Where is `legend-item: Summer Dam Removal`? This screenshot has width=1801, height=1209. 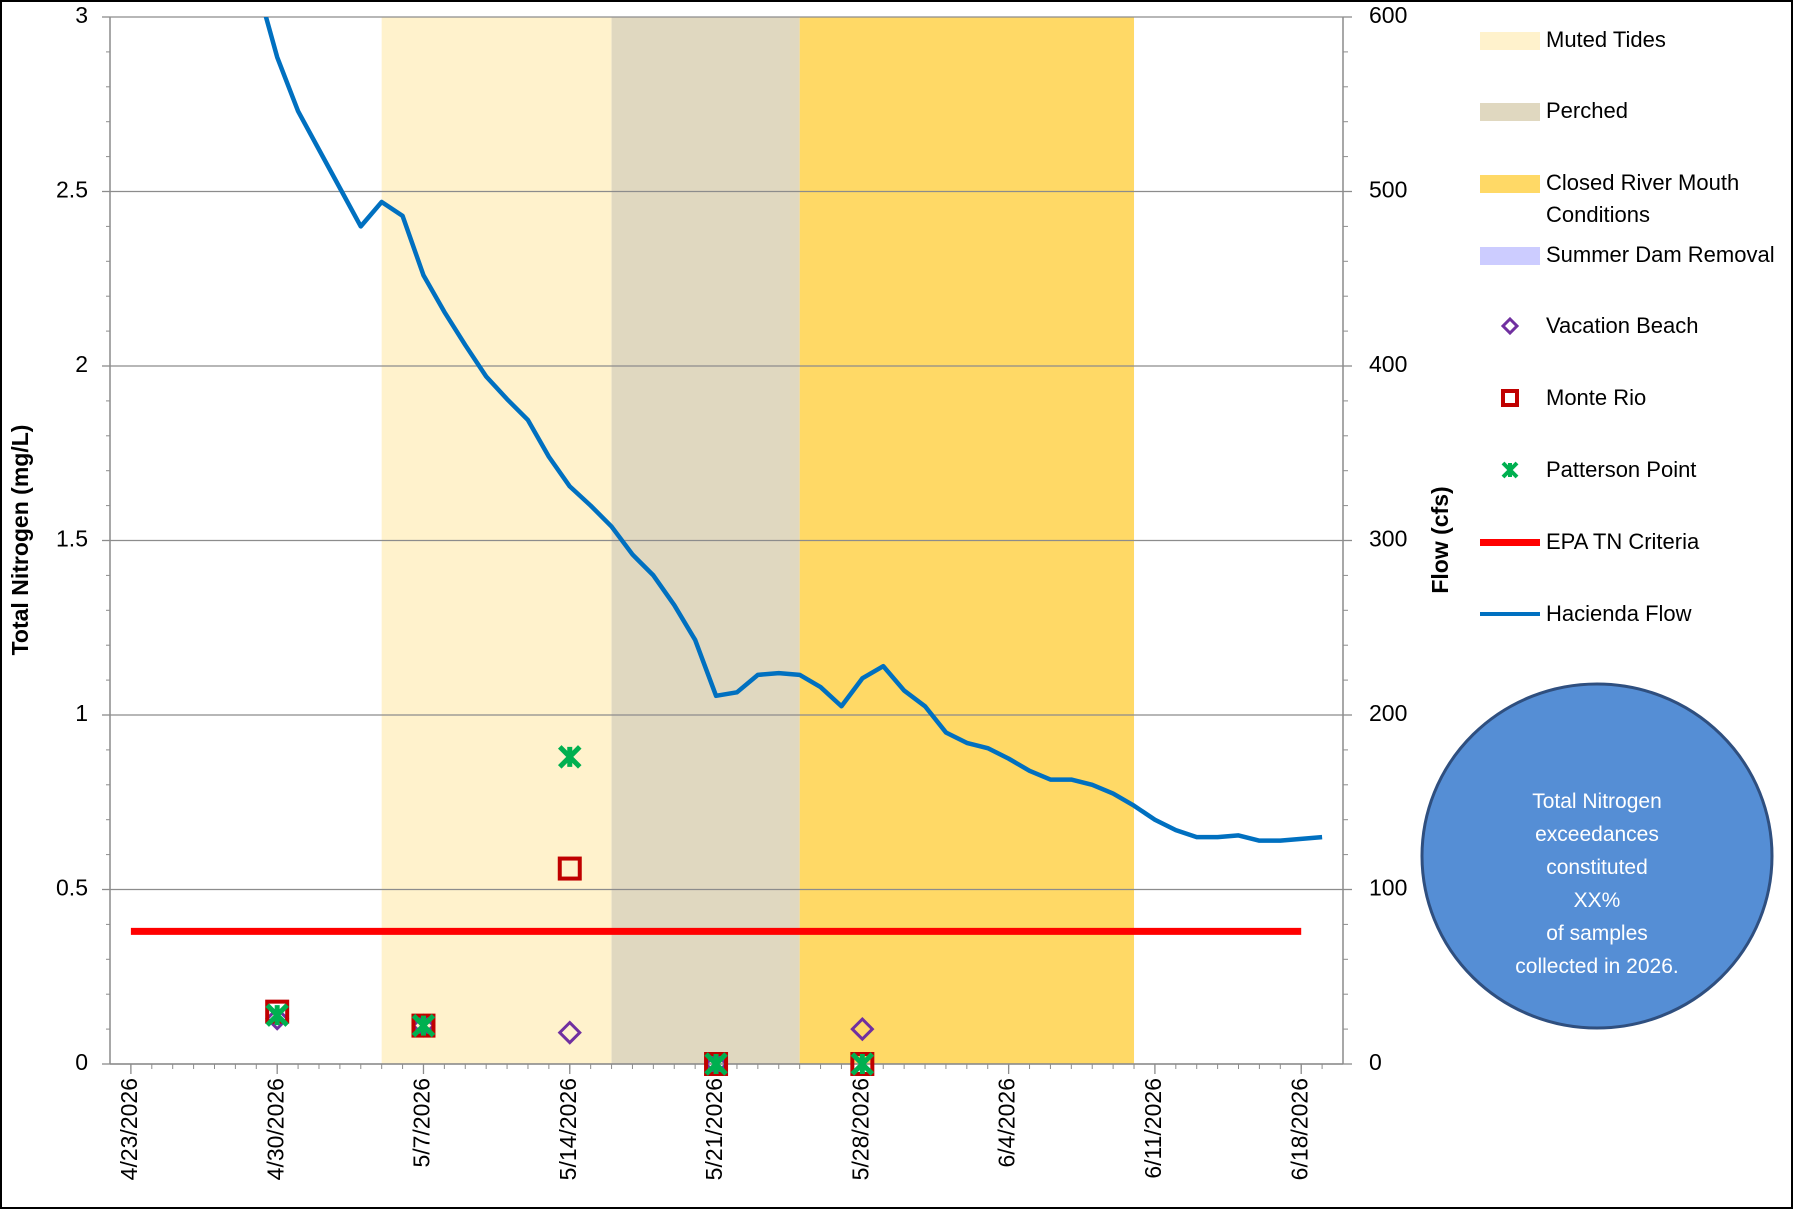
legend-item: Summer Dam Removal is located at coordinates (1640, 255).